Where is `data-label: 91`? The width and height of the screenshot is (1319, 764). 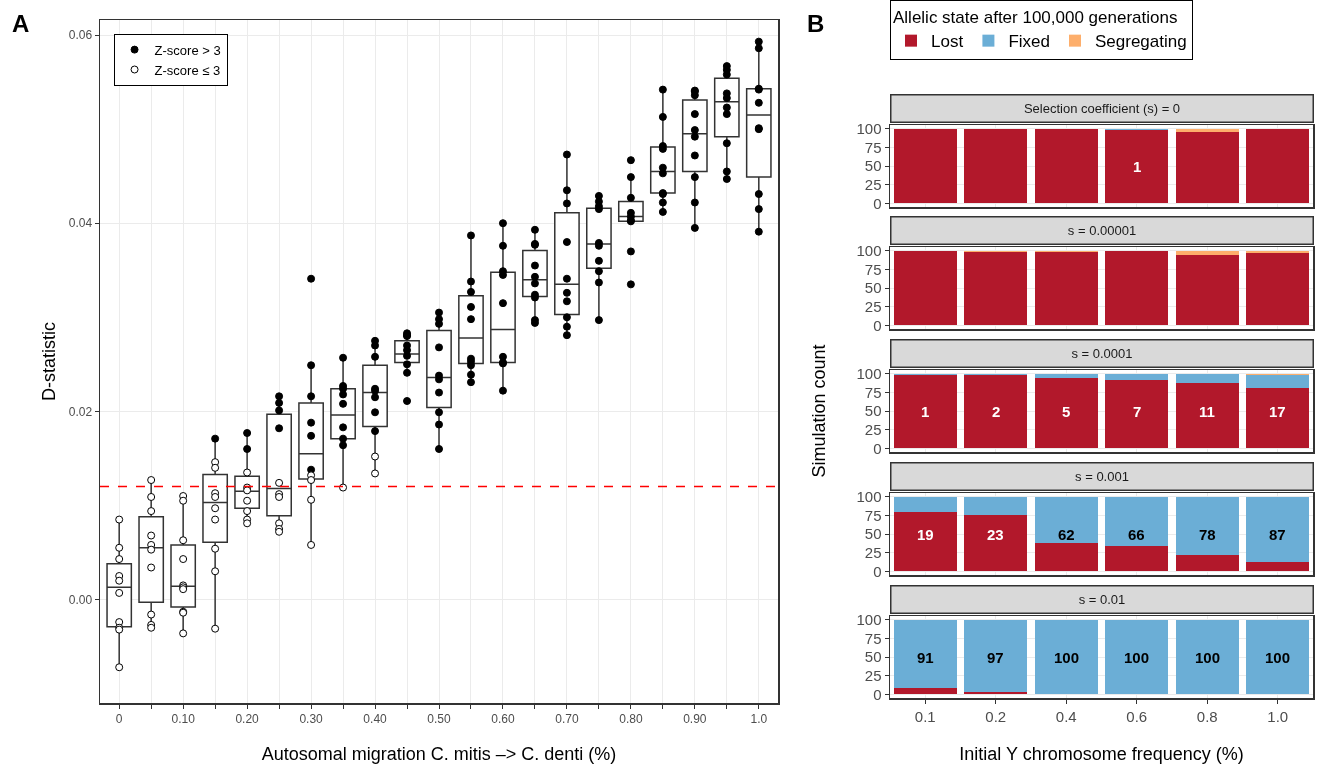
data-label: 91 is located at coordinates (925, 657).